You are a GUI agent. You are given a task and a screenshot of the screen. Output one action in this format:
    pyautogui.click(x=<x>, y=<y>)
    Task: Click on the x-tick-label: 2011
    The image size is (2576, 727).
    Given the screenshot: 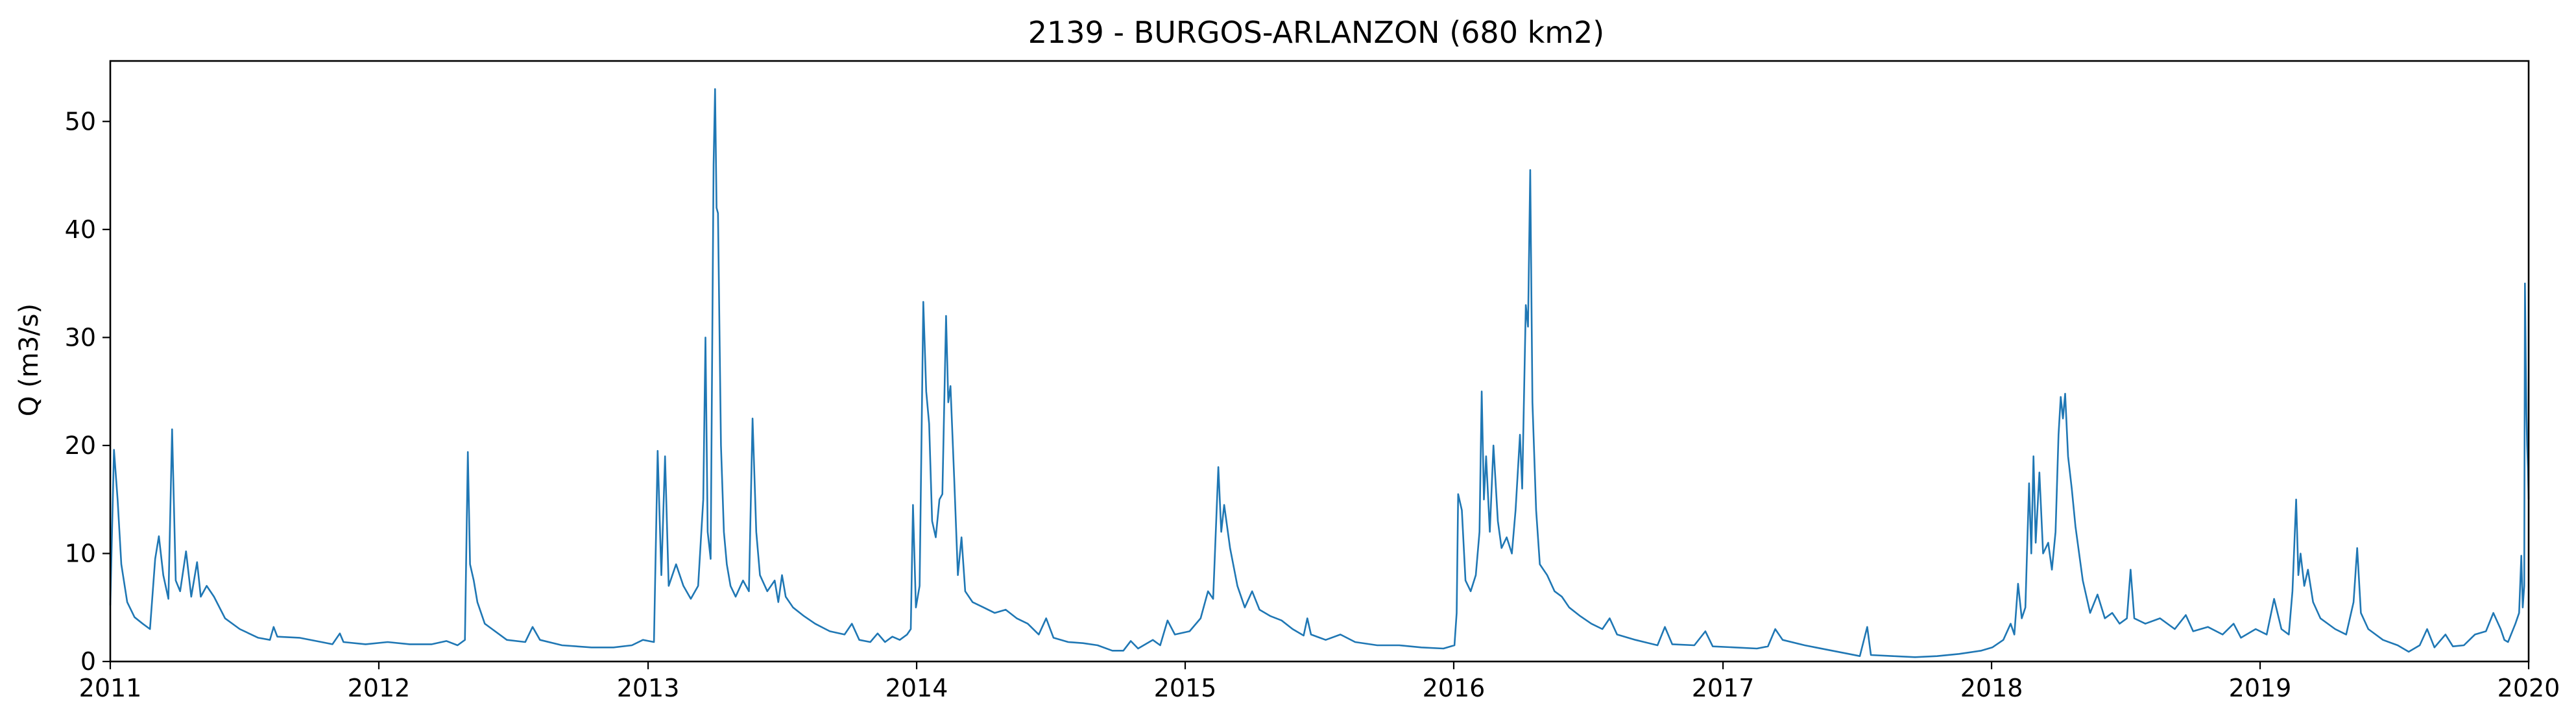 What is the action you would take?
    pyautogui.click(x=110, y=688)
    